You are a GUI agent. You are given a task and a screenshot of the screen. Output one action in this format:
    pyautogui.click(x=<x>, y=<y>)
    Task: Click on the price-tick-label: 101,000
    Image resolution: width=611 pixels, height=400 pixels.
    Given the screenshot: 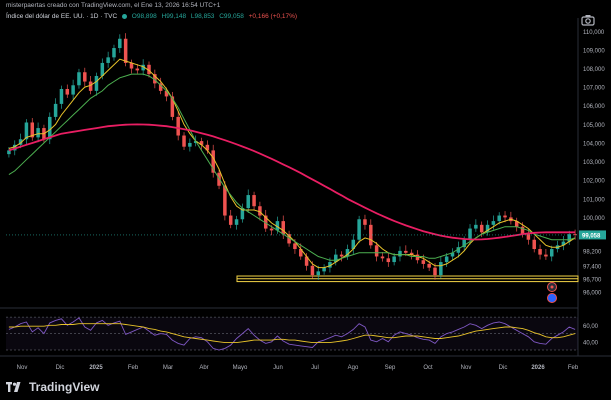 What is the action you would take?
    pyautogui.click(x=594, y=200)
    